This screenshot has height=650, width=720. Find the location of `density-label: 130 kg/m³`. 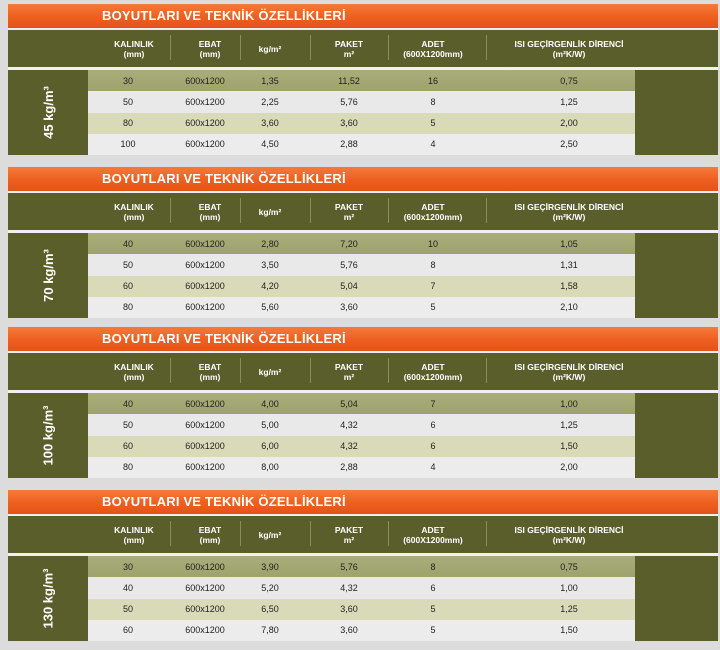

density-label: 130 kg/m³ is located at coordinates (48, 598).